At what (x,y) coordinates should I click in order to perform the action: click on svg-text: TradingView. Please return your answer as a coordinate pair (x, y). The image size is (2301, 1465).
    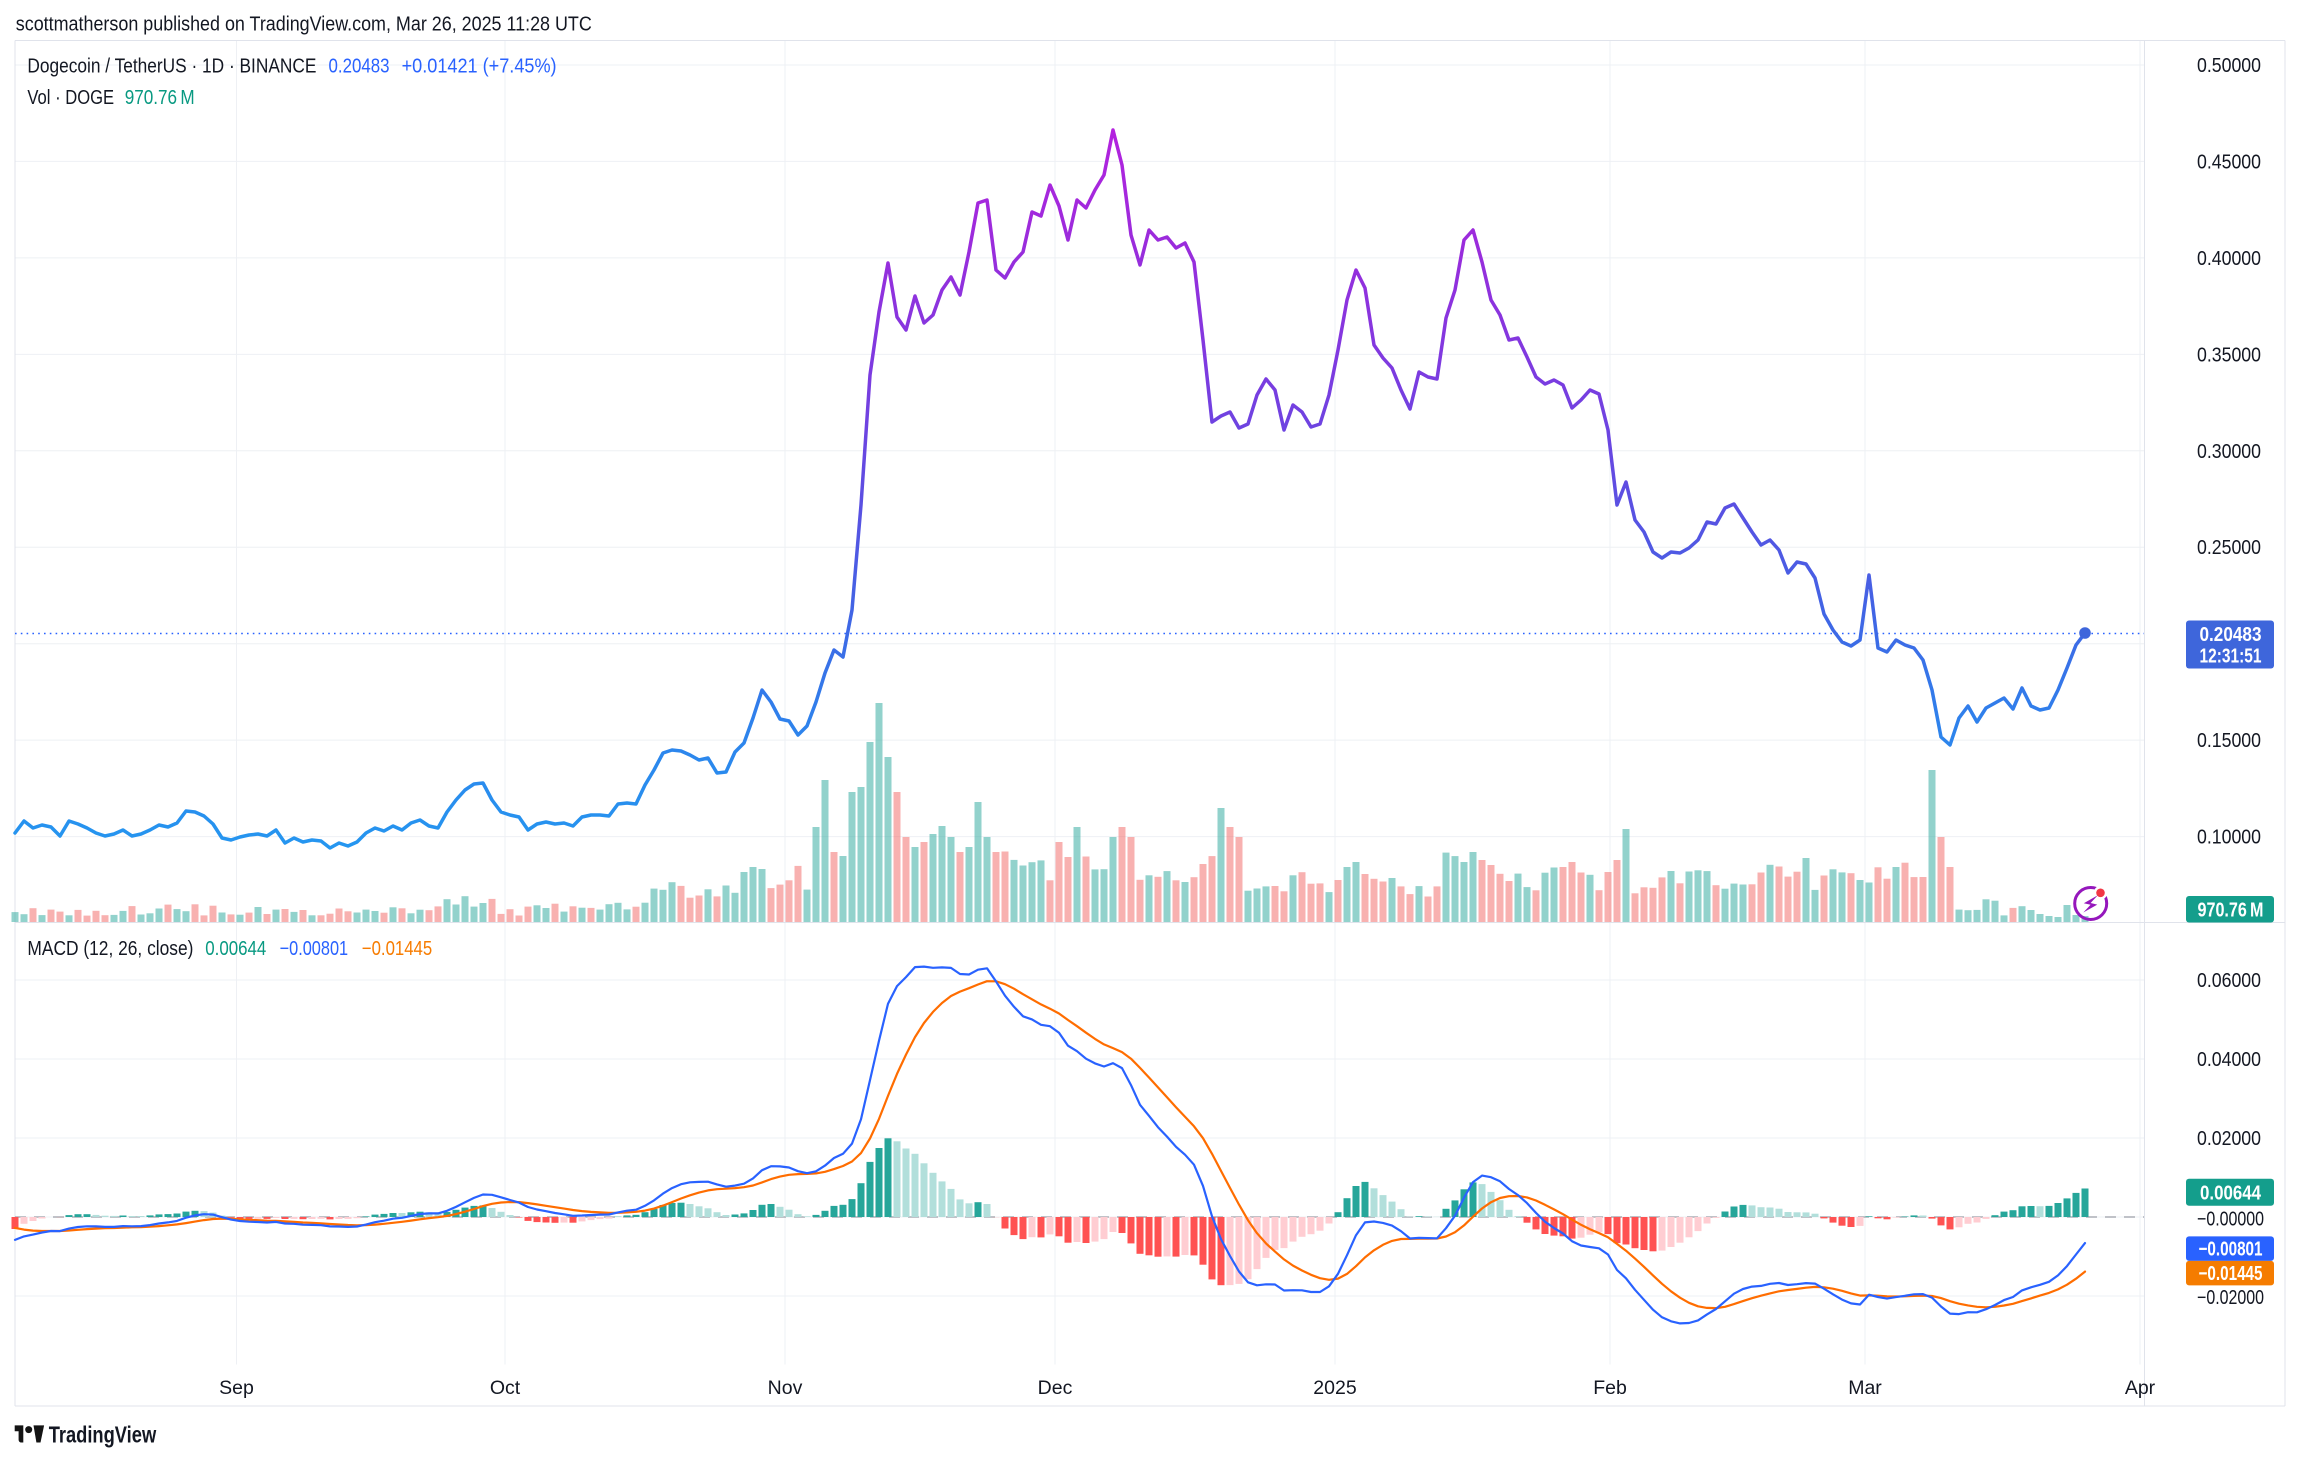
    Looking at the image, I should click on (103, 1435).